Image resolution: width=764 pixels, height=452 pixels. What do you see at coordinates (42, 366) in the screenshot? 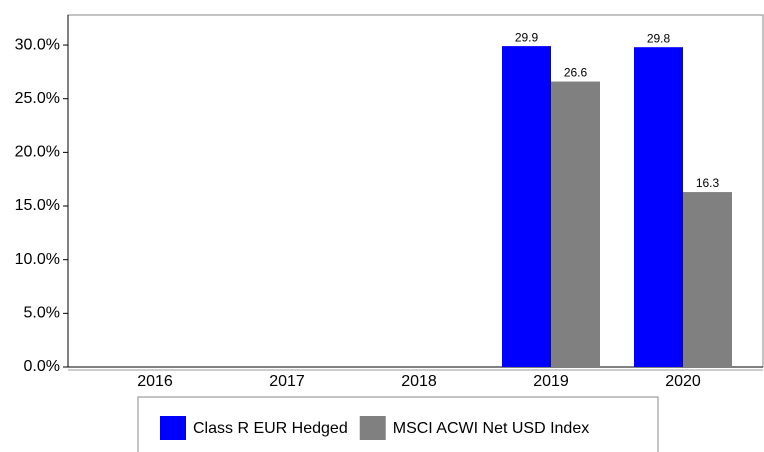
I see `y-tick-label: 0.0%` at bounding box center [42, 366].